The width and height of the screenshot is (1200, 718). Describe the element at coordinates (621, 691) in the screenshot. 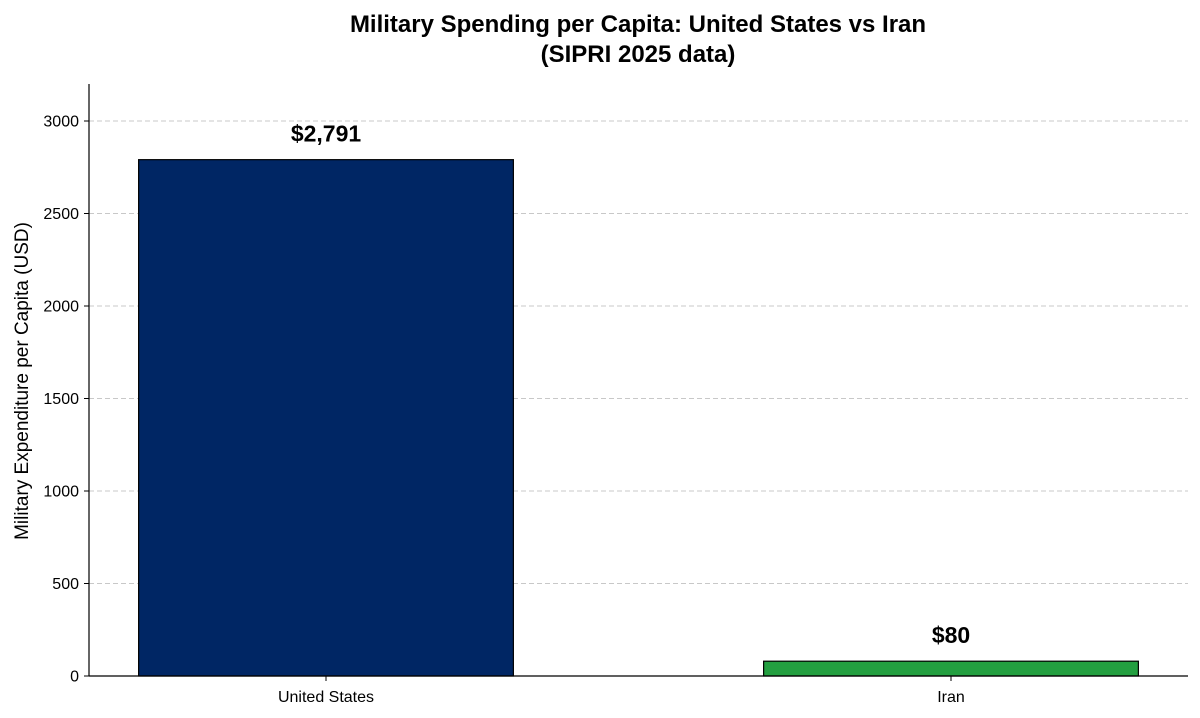

I see `x-ticks: United States Iran` at that location.